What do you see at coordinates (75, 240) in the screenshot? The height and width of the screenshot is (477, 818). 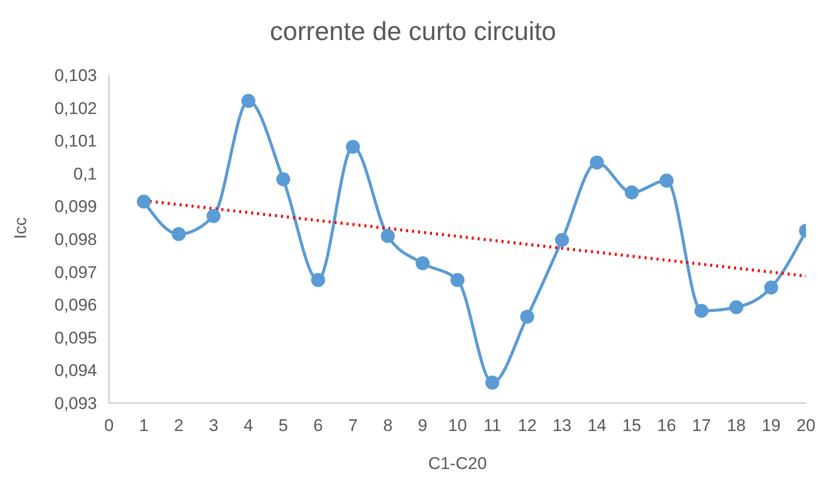 I see `y-tick-label: 0,098` at bounding box center [75, 240].